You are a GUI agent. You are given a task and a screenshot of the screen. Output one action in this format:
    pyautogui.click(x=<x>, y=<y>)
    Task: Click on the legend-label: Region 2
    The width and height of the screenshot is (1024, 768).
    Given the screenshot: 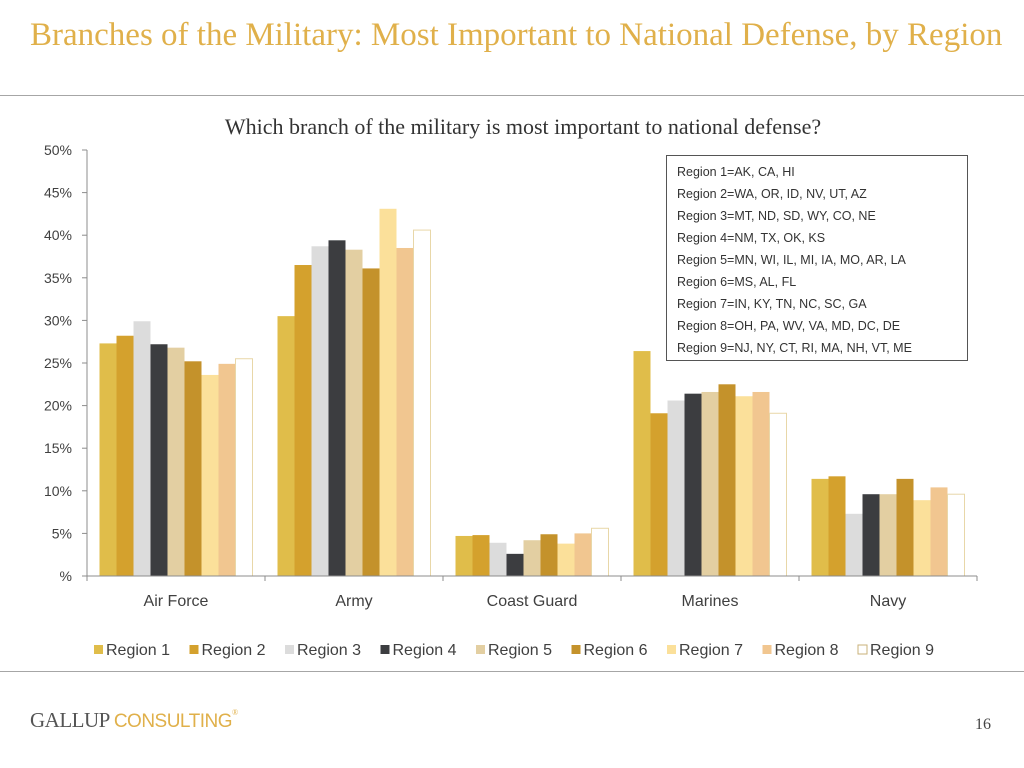 What is the action you would take?
    pyautogui.click(x=234, y=650)
    